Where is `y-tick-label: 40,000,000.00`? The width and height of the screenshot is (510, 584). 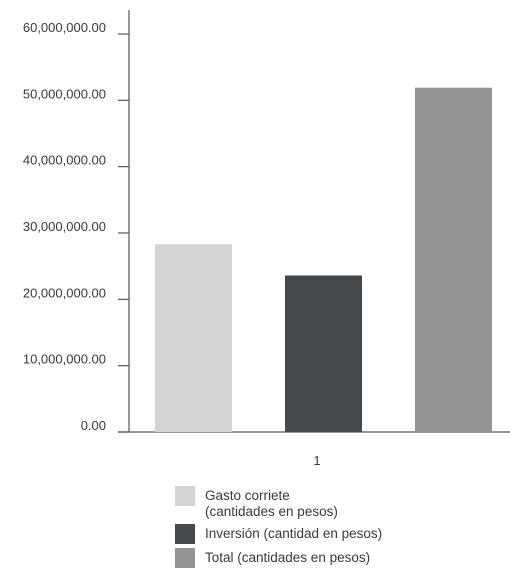
y-tick-label: 40,000,000.00 is located at coordinates (64, 160).